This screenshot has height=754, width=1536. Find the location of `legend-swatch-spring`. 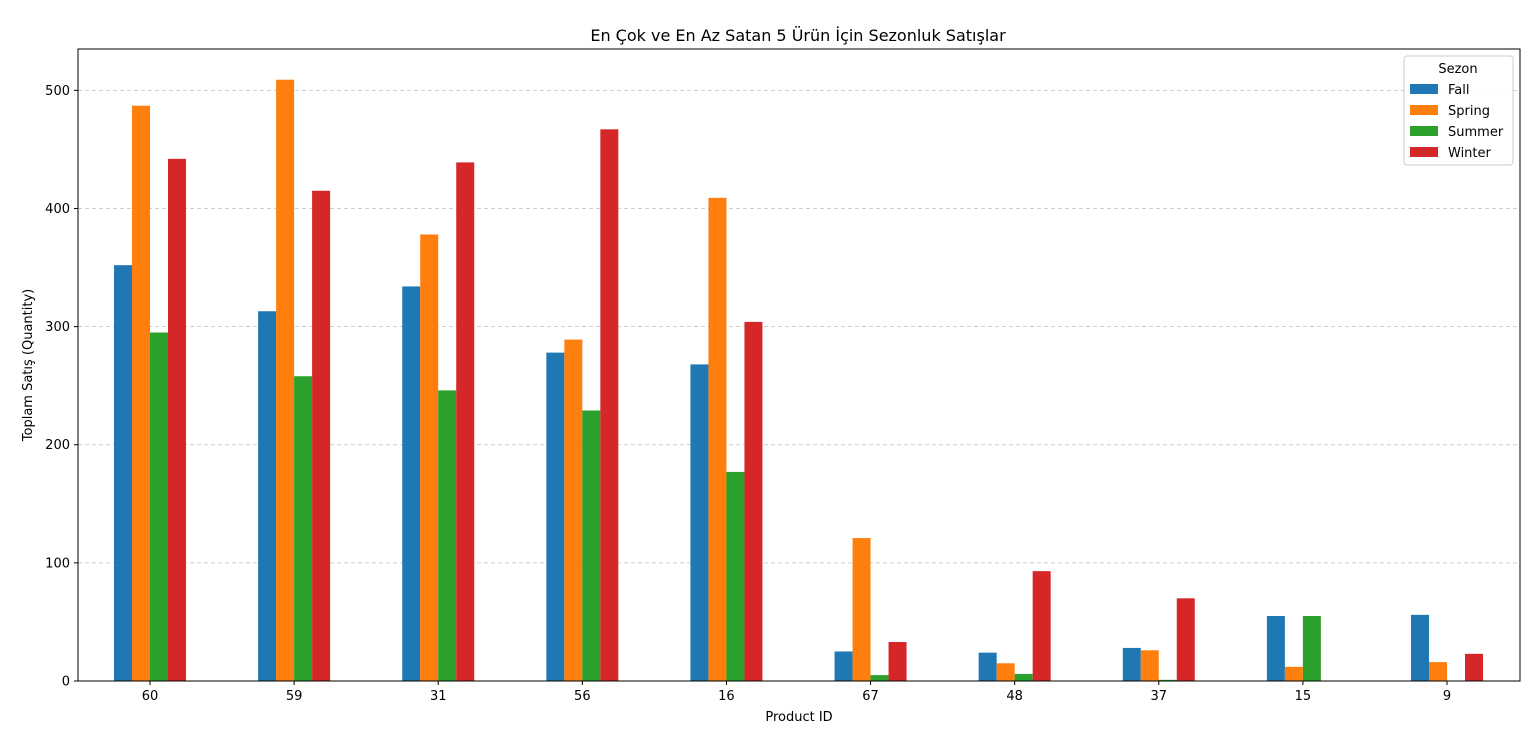

legend-swatch-spring is located at coordinates (1424, 110).